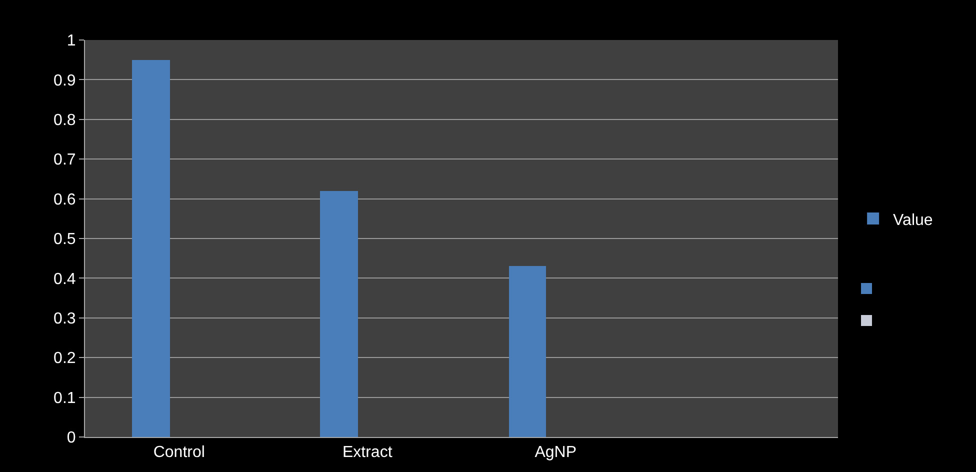 This screenshot has width=976, height=472. What do you see at coordinates (65, 239) in the screenshot?
I see `y-tick-label: 0.5` at bounding box center [65, 239].